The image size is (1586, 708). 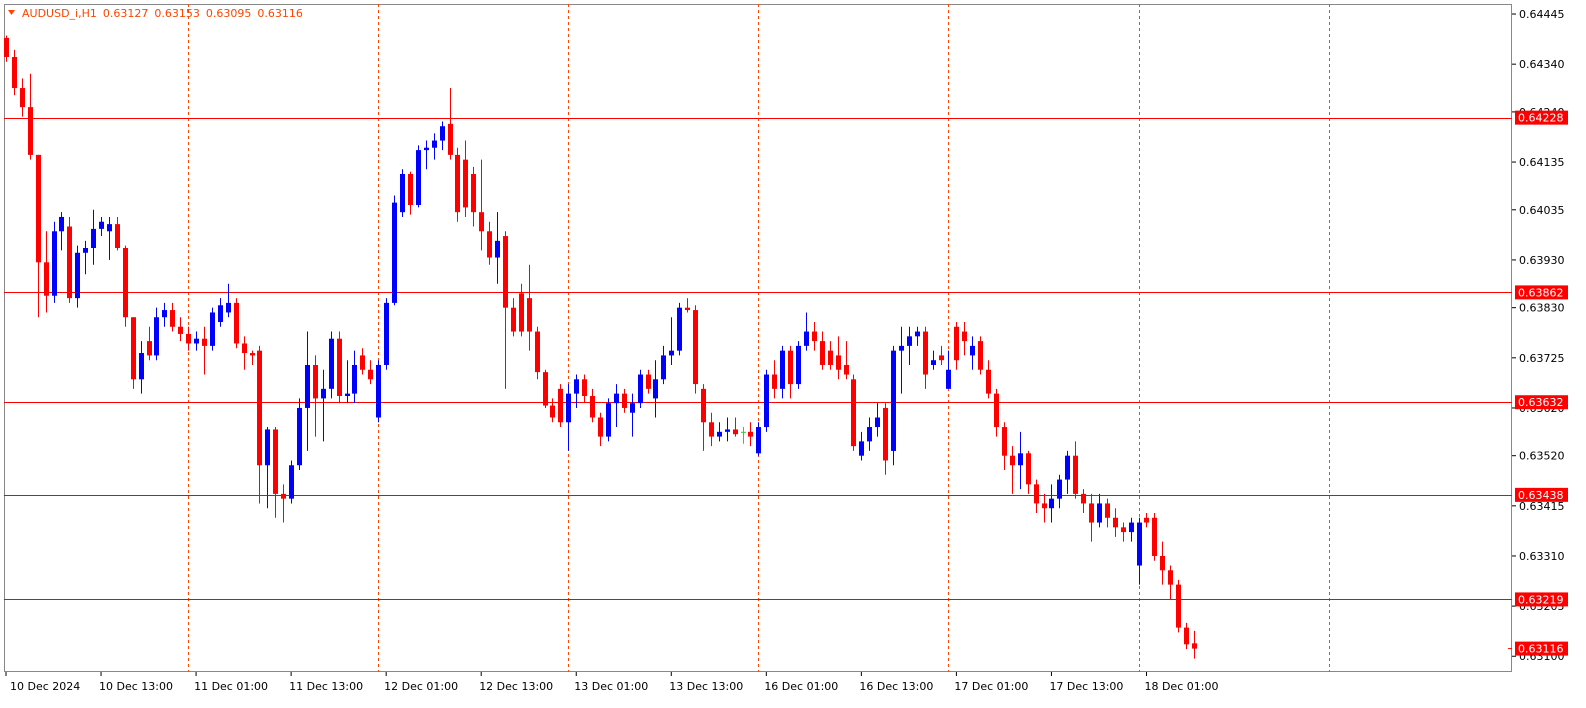 I want to click on x-tick-label: 12 Dec 13:00, so click(x=516, y=686).